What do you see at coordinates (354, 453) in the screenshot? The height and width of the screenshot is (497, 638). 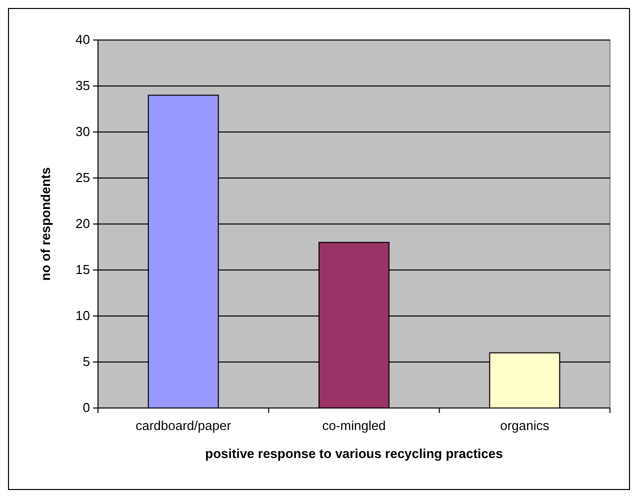 I see `x-axis-title: positive response to various recycling practices` at bounding box center [354, 453].